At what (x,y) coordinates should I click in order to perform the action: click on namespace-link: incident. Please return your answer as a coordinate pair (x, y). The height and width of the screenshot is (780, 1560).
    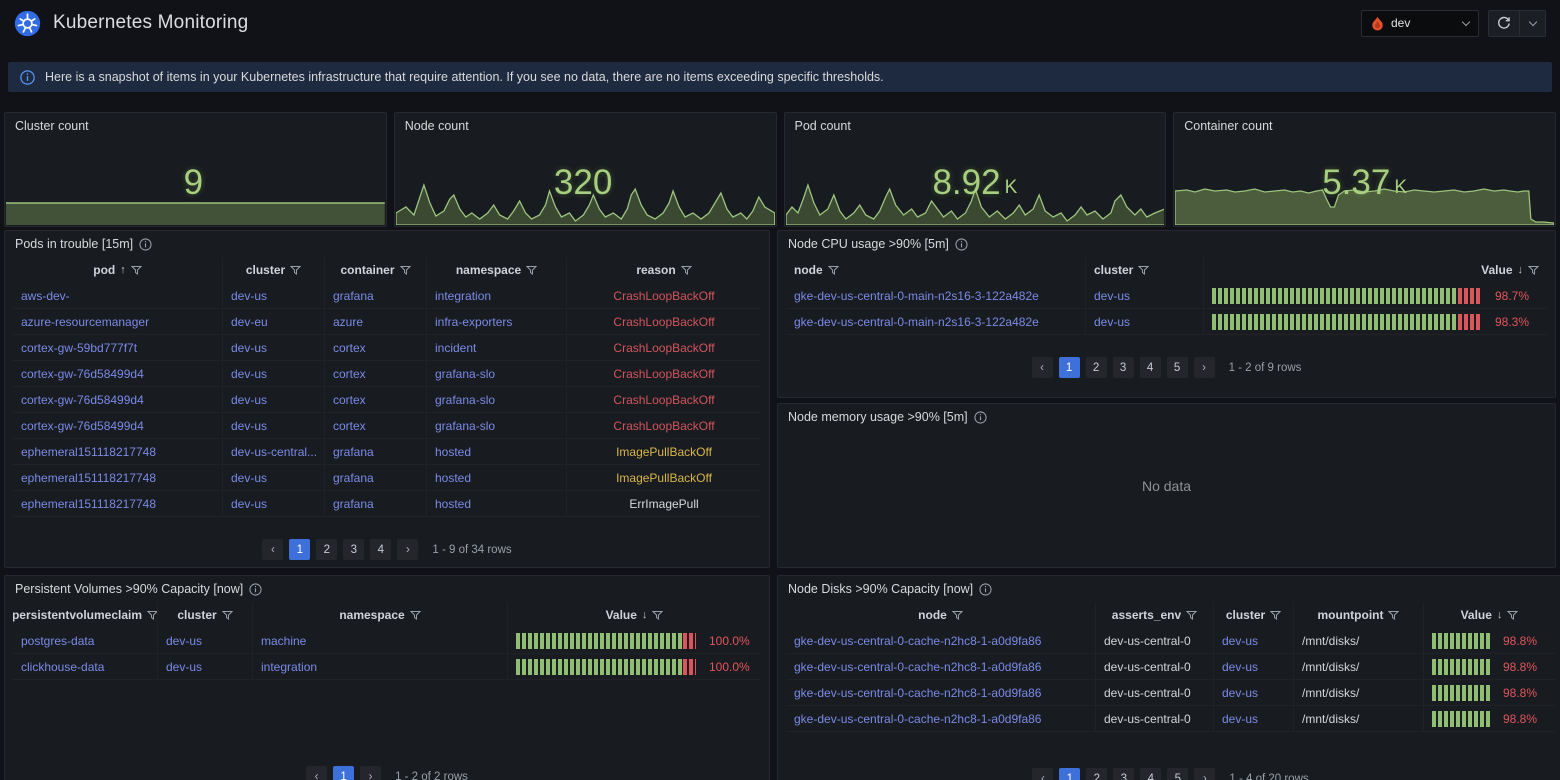
    Looking at the image, I should click on (497, 347).